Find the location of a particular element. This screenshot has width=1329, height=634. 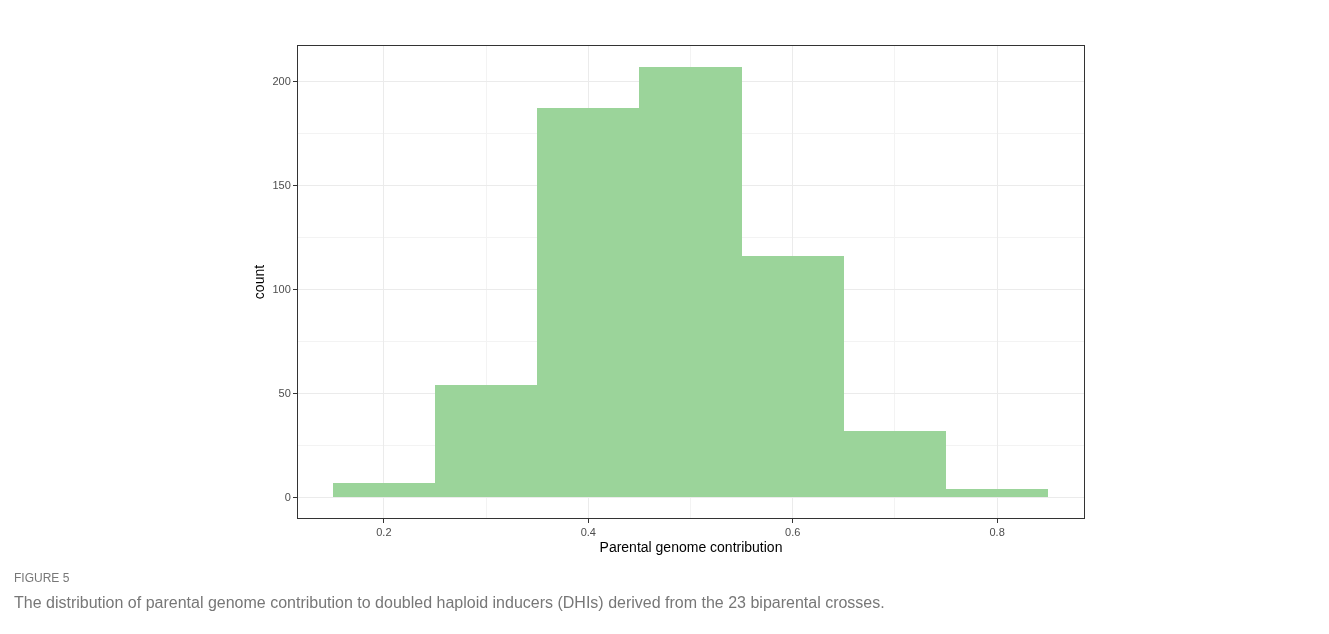

x-tick-label: 0.8 is located at coordinates (997, 532).